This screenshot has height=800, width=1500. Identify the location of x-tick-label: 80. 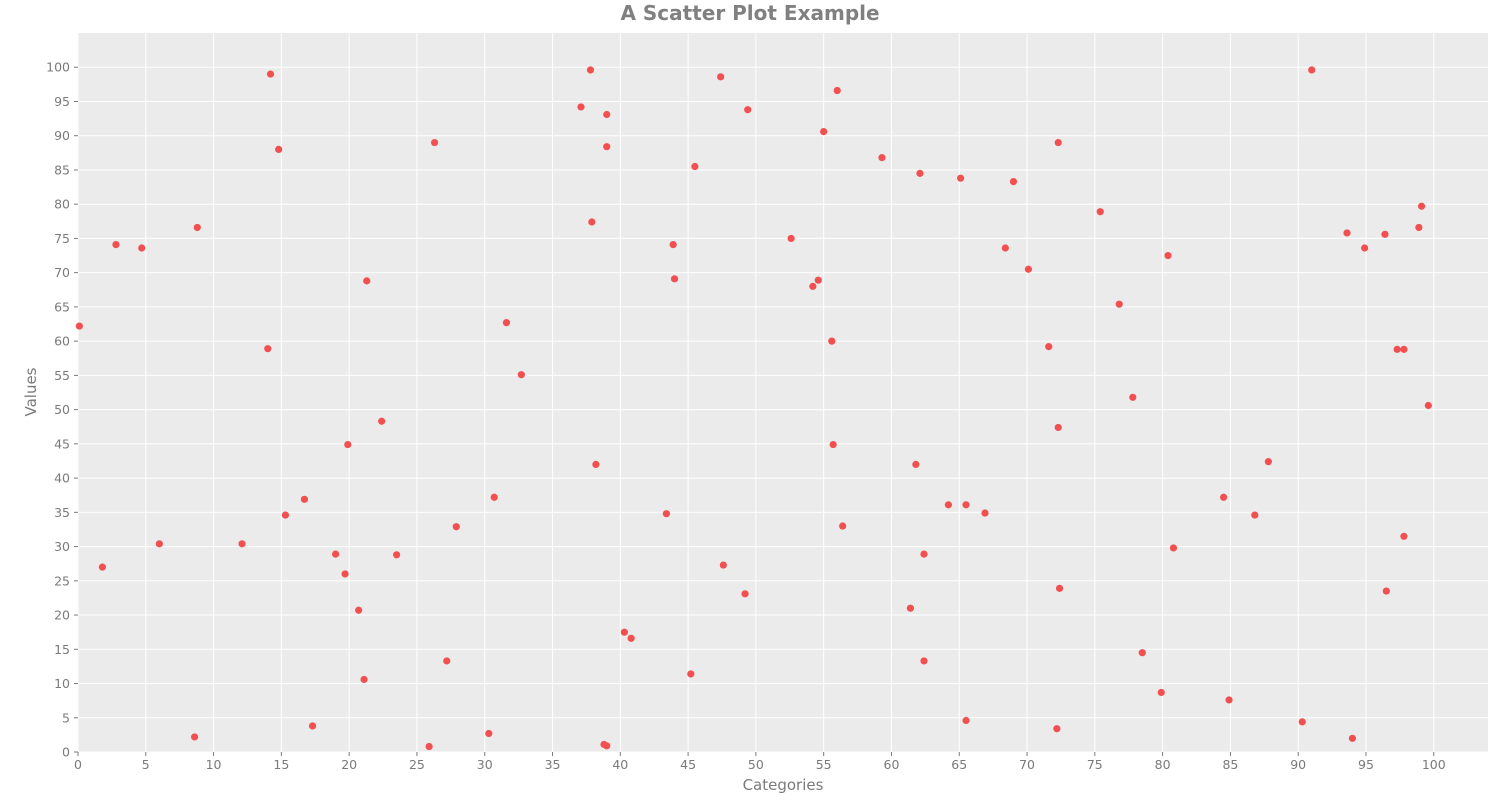
(1163, 764).